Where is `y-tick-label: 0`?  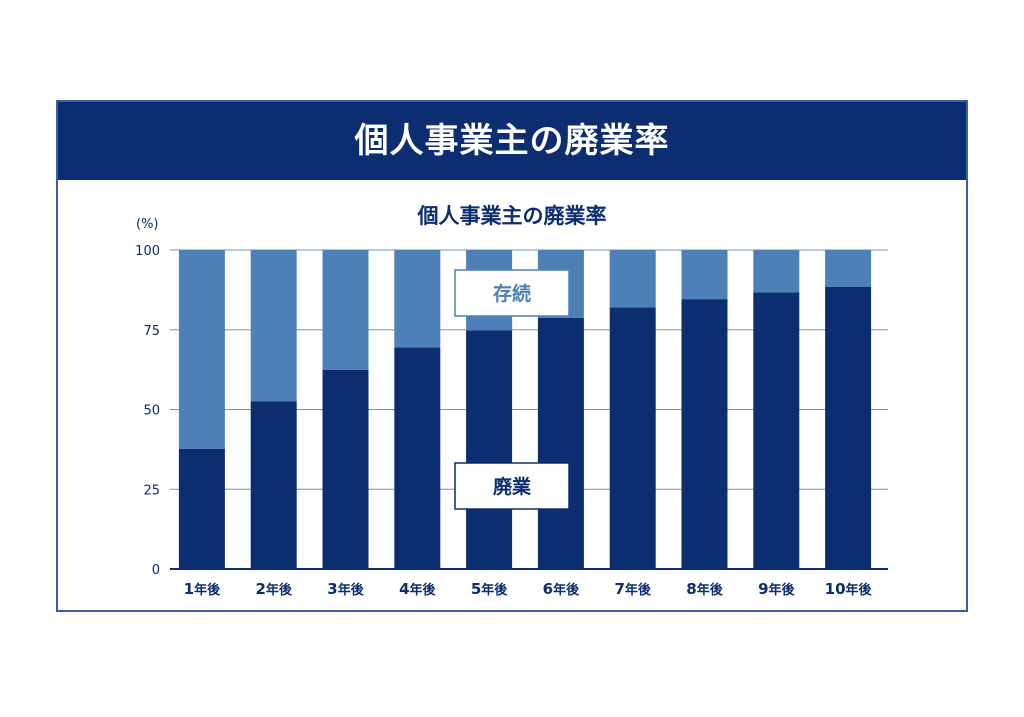
y-tick-label: 0 is located at coordinates (156, 570).